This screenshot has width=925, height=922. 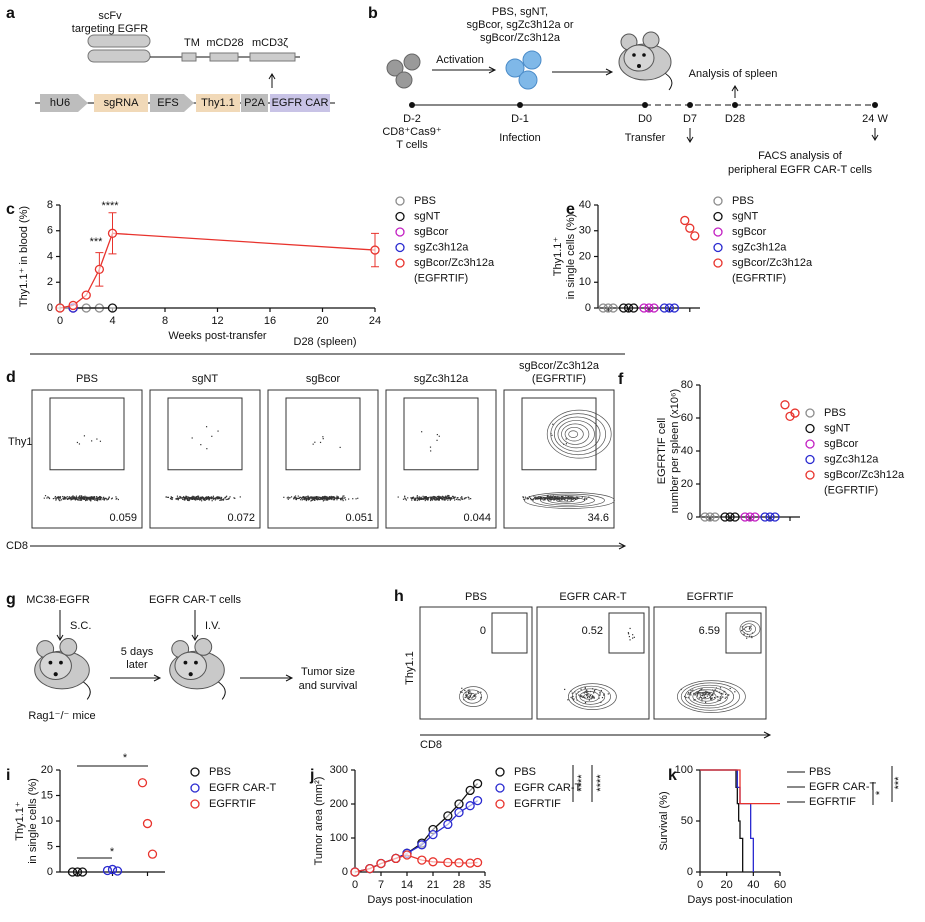 What do you see at coordinates (837, 428) in the screenshot?
I see `legend-label: sgNT` at bounding box center [837, 428].